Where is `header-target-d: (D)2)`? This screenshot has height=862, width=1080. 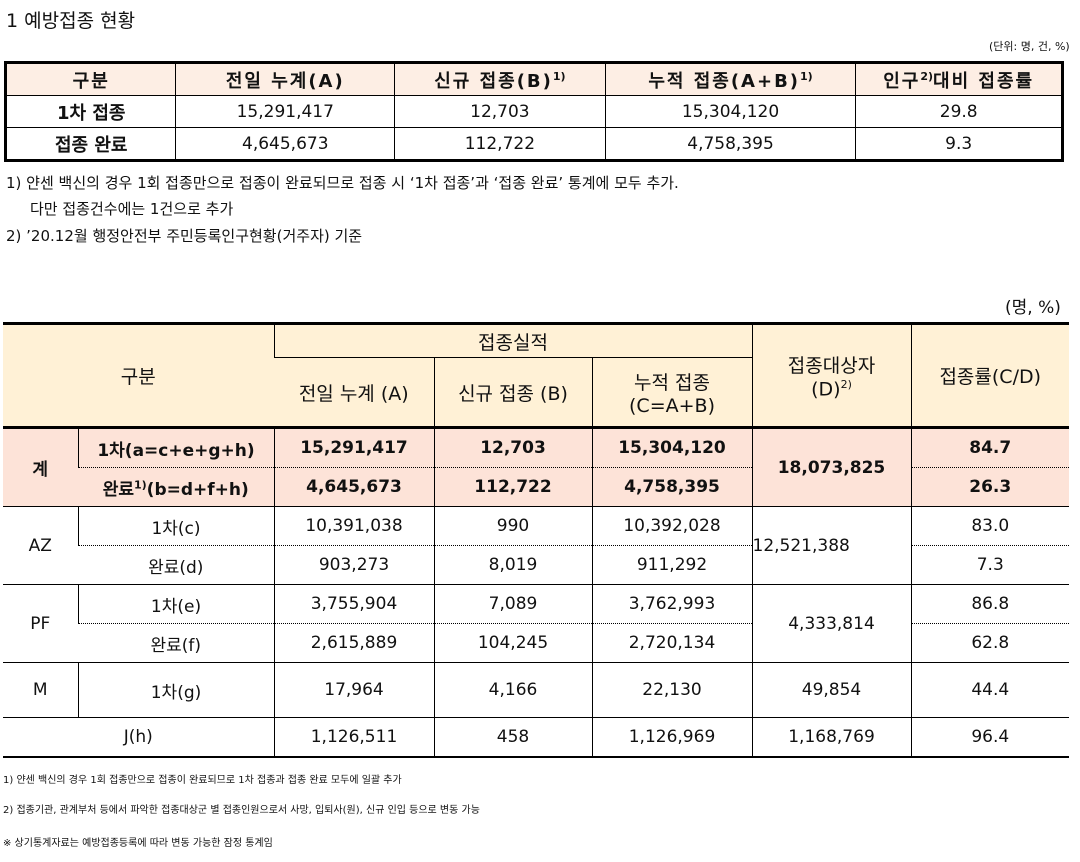 header-target-d: (D)2) is located at coordinates (832, 389).